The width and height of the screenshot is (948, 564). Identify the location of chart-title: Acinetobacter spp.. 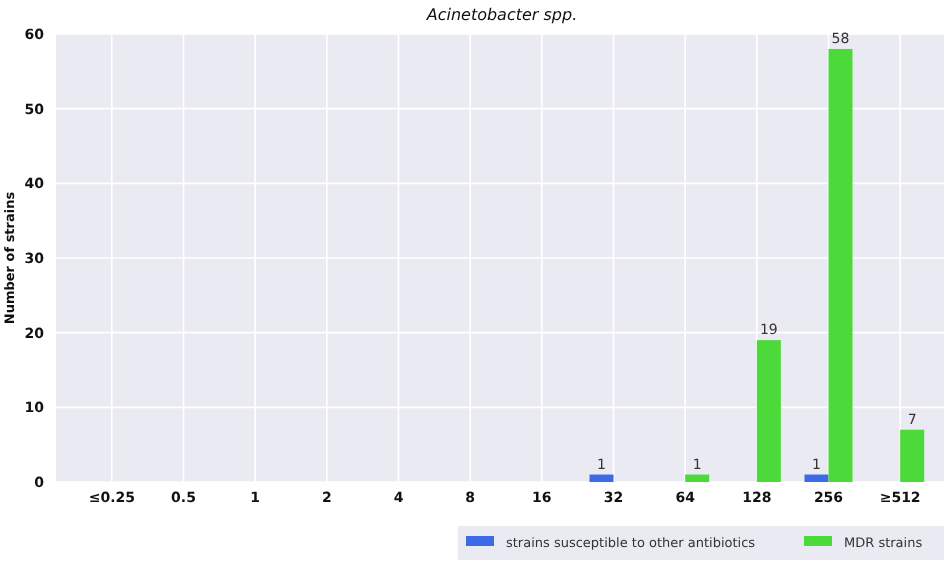
(501, 15).